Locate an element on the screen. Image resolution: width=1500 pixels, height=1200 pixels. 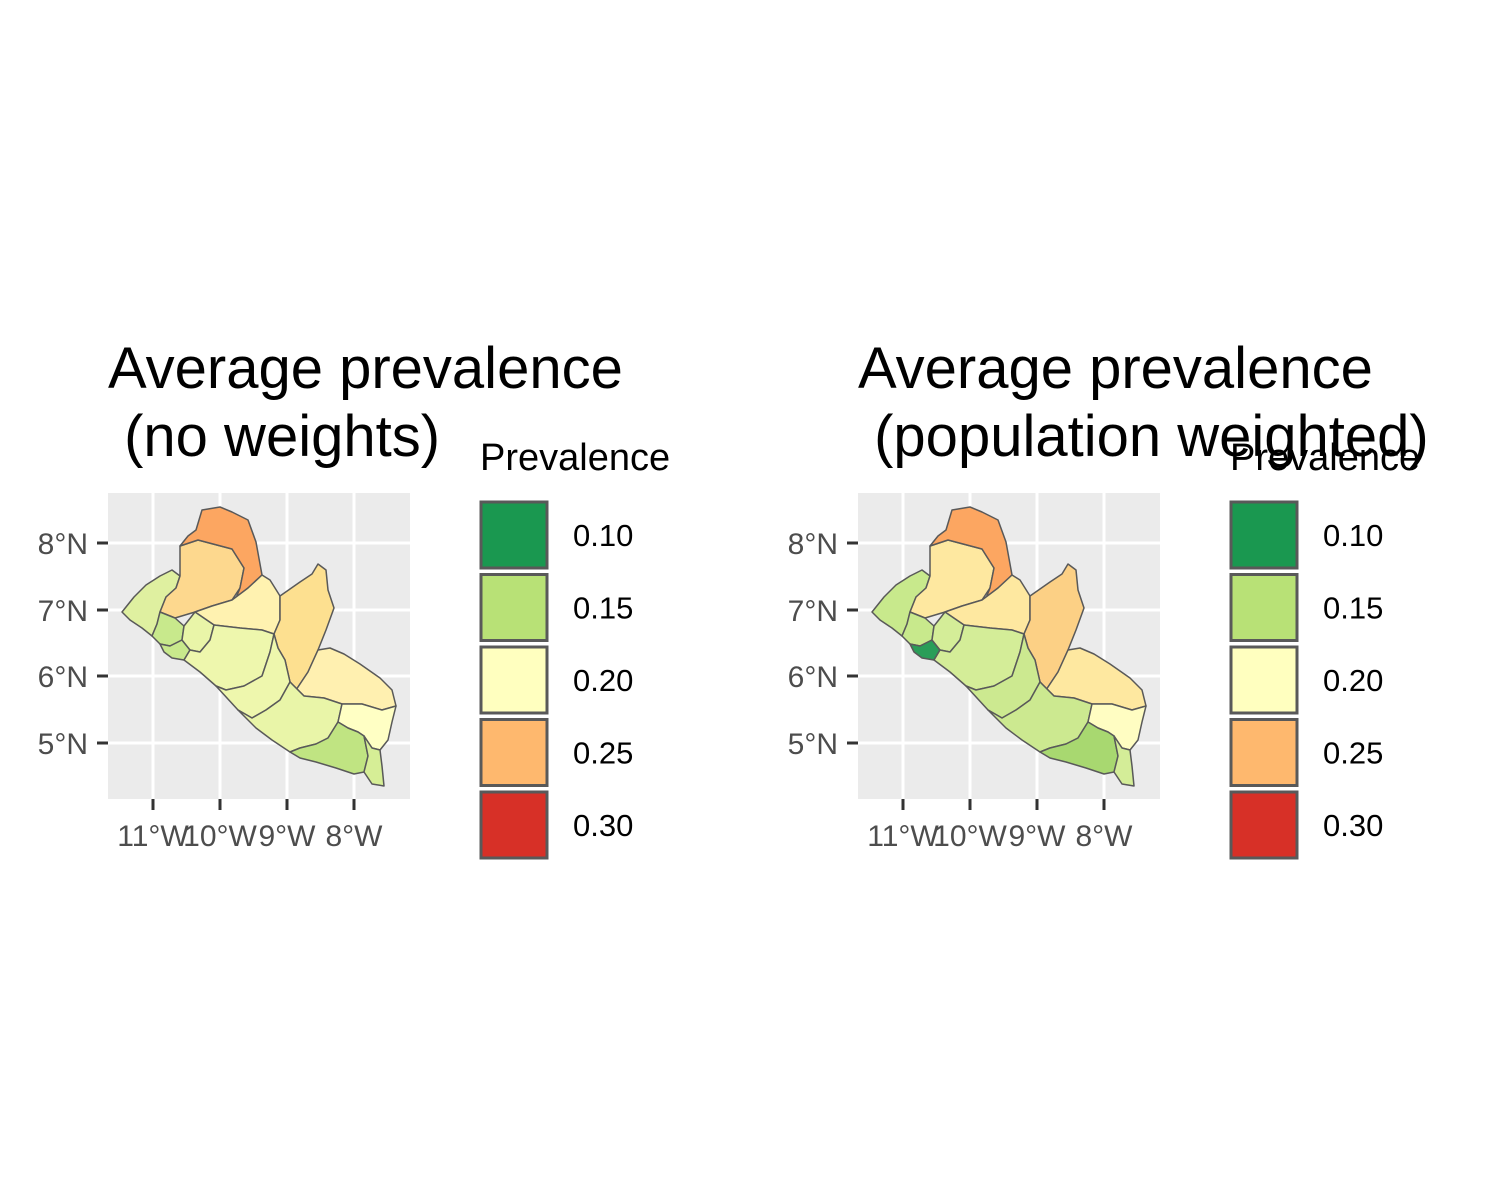
map-title-line-2: (no weights) is located at coordinates (274, 436).